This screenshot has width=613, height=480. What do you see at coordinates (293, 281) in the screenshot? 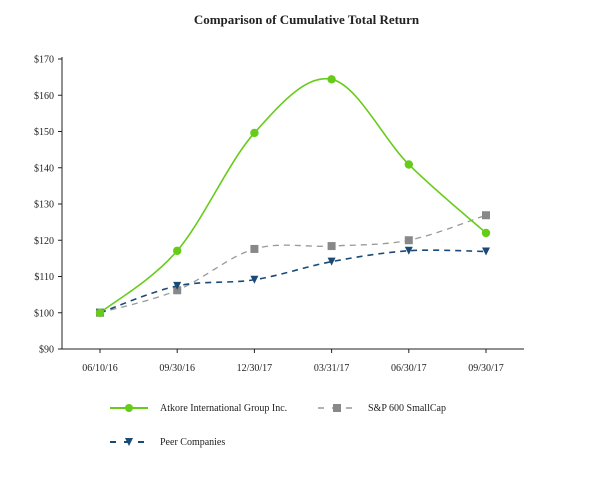
I see `series-line-triangle-down` at bounding box center [293, 281].